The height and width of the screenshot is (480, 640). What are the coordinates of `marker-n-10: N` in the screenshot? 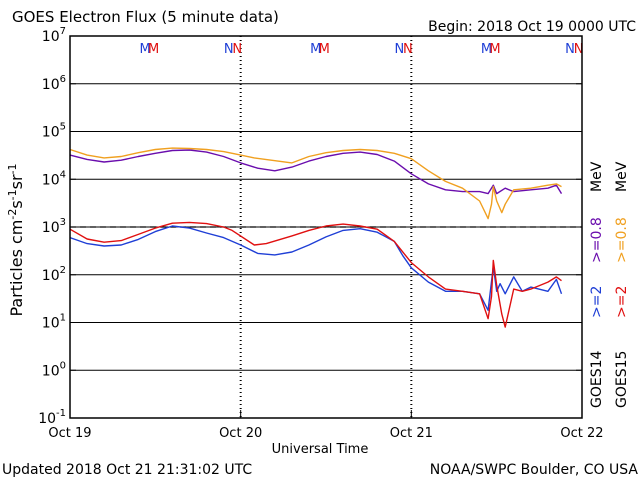 It's located at (570, 49).